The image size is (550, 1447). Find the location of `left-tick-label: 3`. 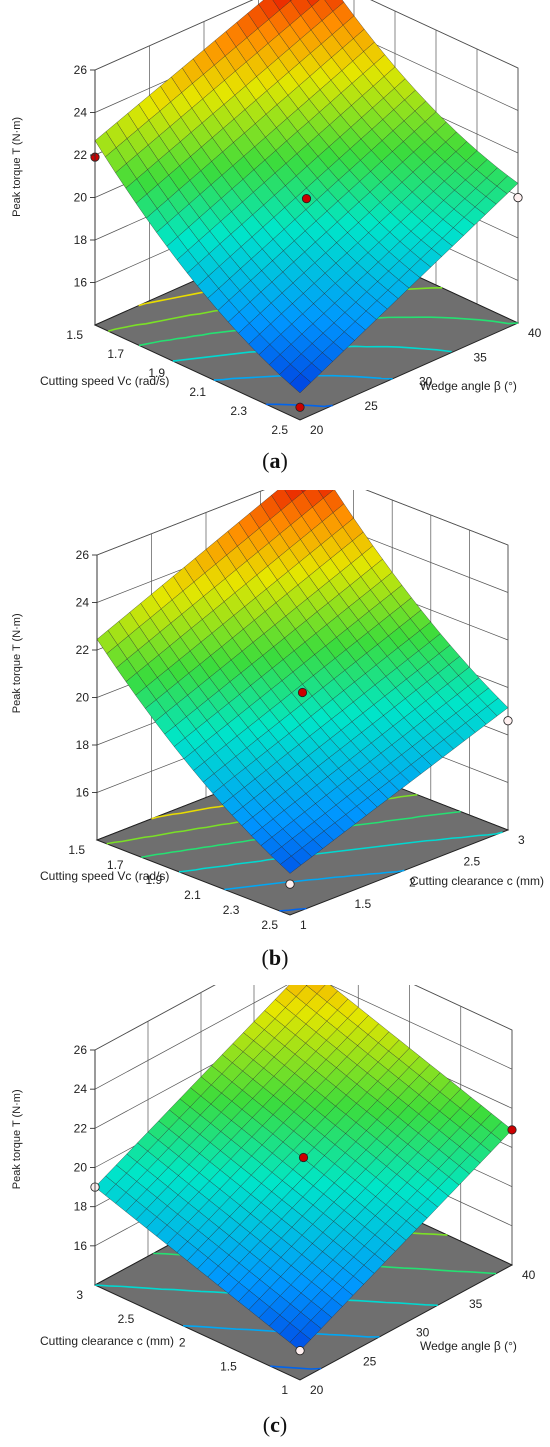

left-tick-label: 3 is located at coordinates (79, 1295).